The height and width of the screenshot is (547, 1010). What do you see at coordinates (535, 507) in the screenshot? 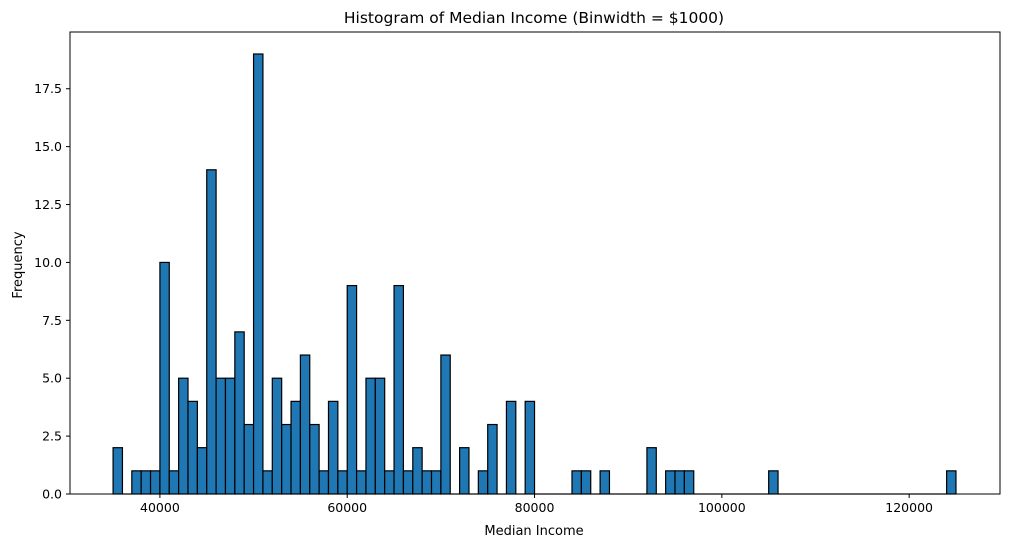
I see `x-tick-label: 80000` at bounding box center [535, 507].